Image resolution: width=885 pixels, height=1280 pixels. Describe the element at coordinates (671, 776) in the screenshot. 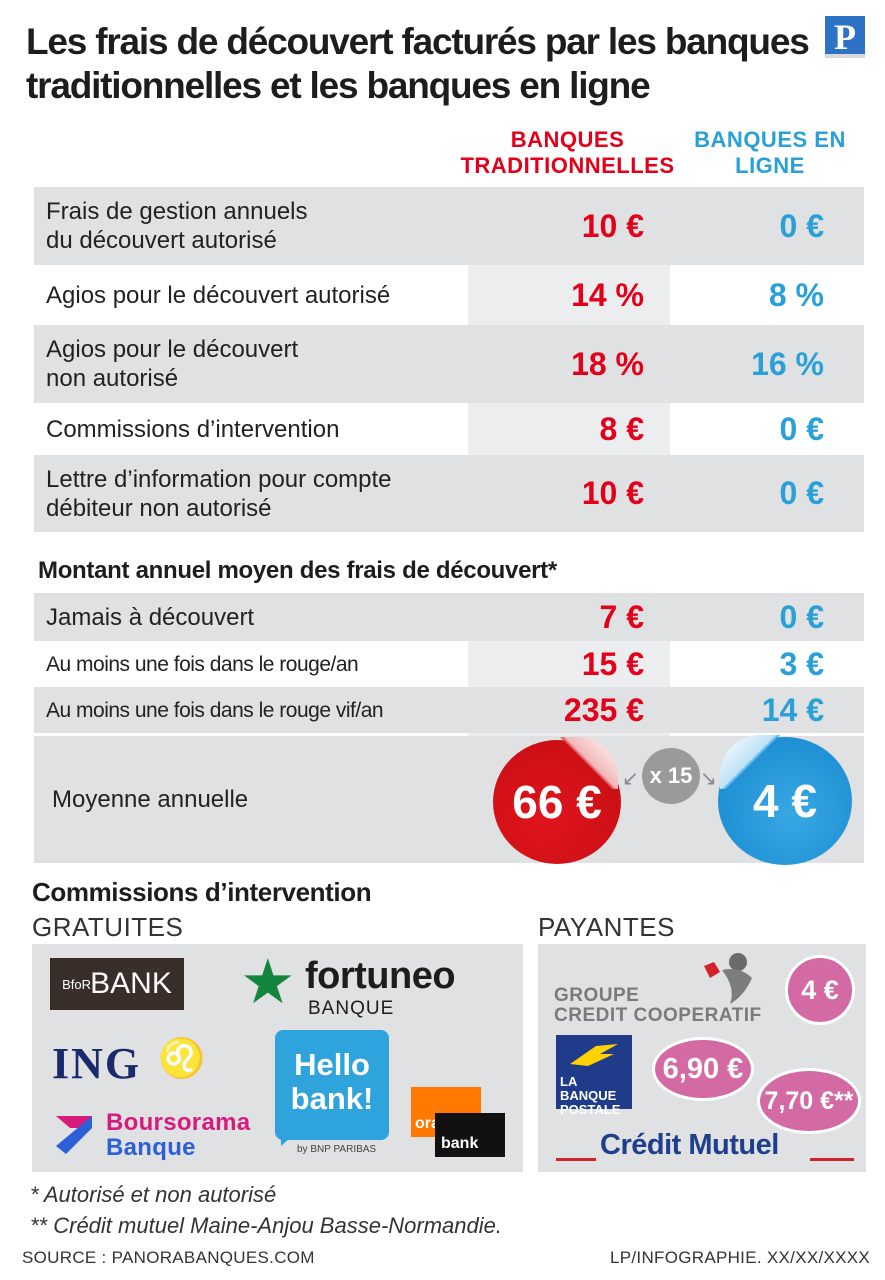

I see `ratio-badge: x 15` at that location.